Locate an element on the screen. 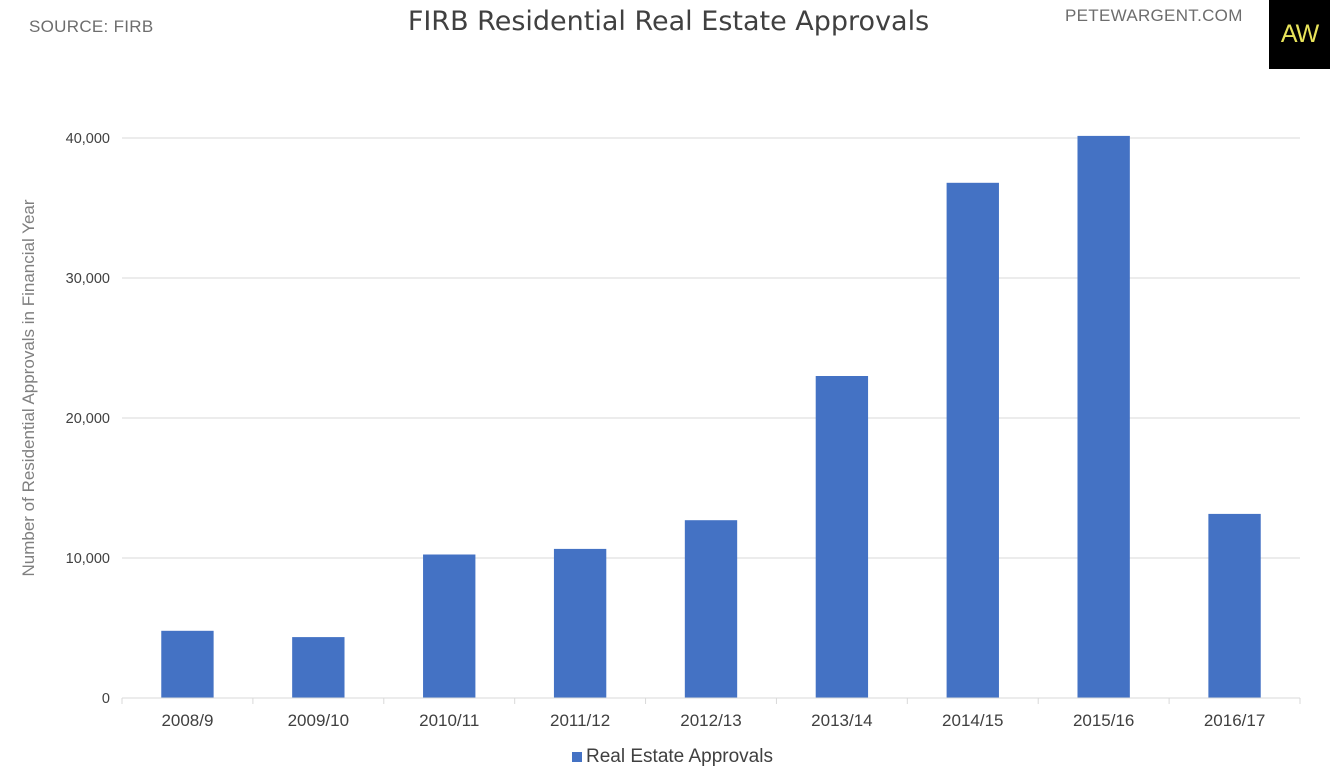 The width and height of the screenshot is (1337, 780). x-tick-label: 2012/13 is located at coordinates (710, 720).